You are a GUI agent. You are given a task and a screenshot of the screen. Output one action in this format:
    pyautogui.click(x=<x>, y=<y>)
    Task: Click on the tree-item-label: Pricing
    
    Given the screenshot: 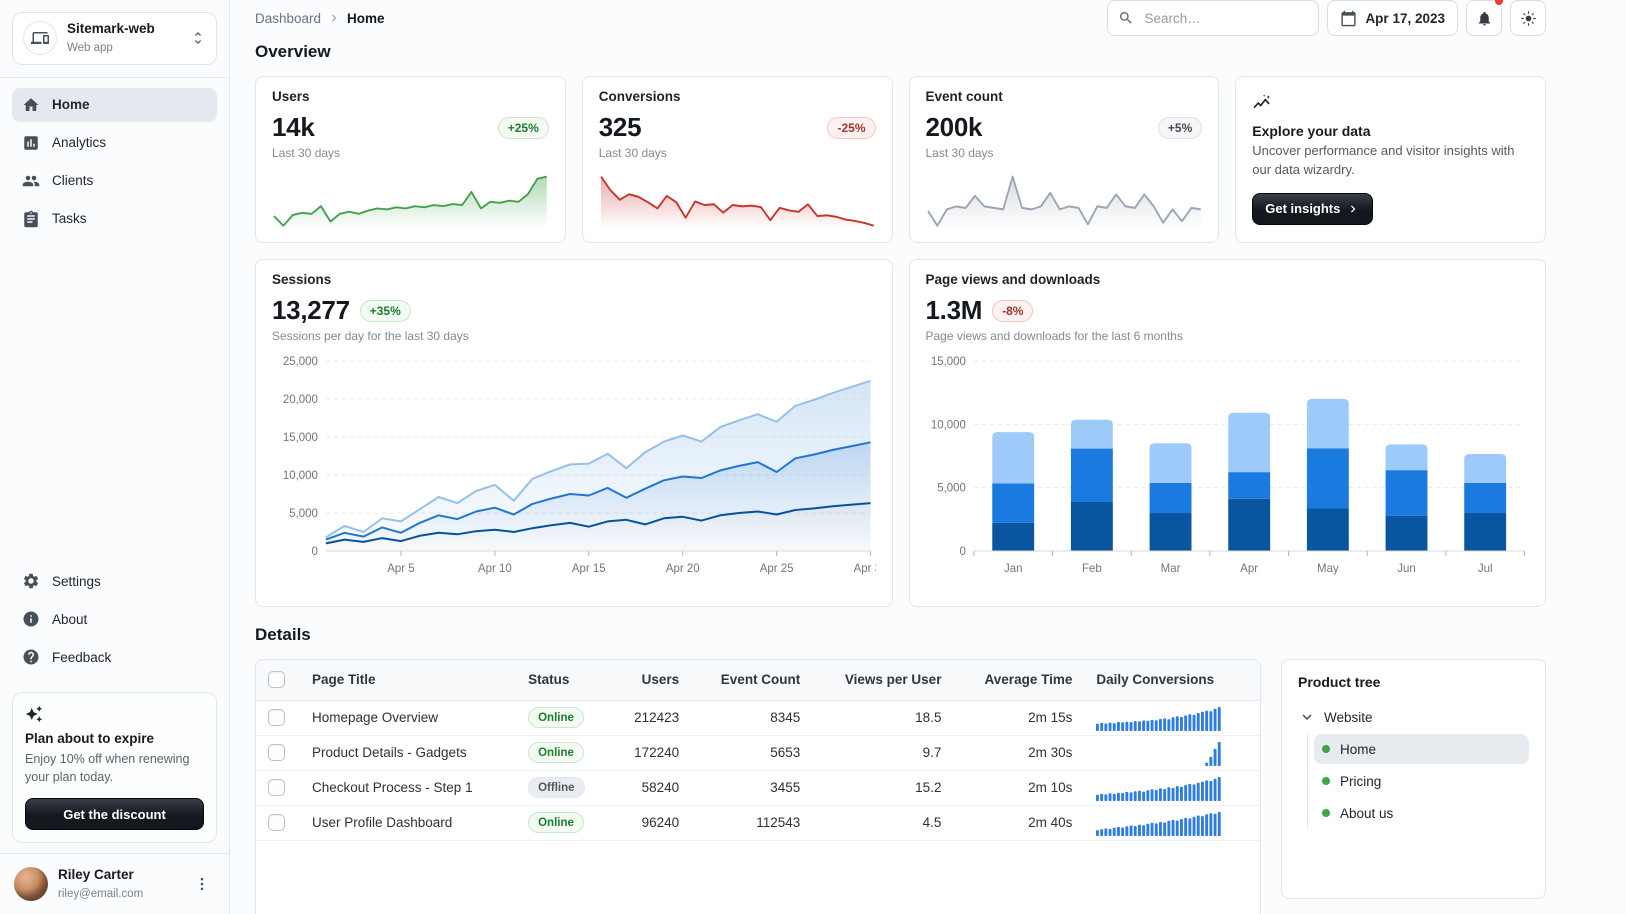 What is the action you would take?
    pyautogui.click(x=1361, y=781)
    